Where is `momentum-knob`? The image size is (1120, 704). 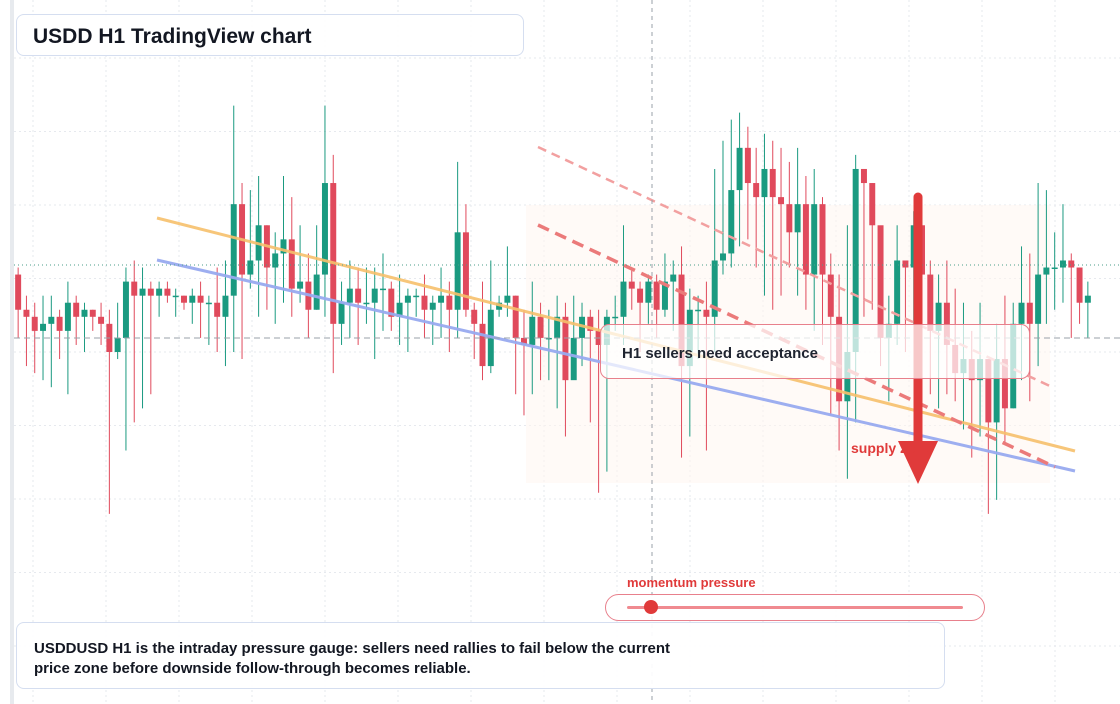
momentum-knob is located at coordinates (650, 607).